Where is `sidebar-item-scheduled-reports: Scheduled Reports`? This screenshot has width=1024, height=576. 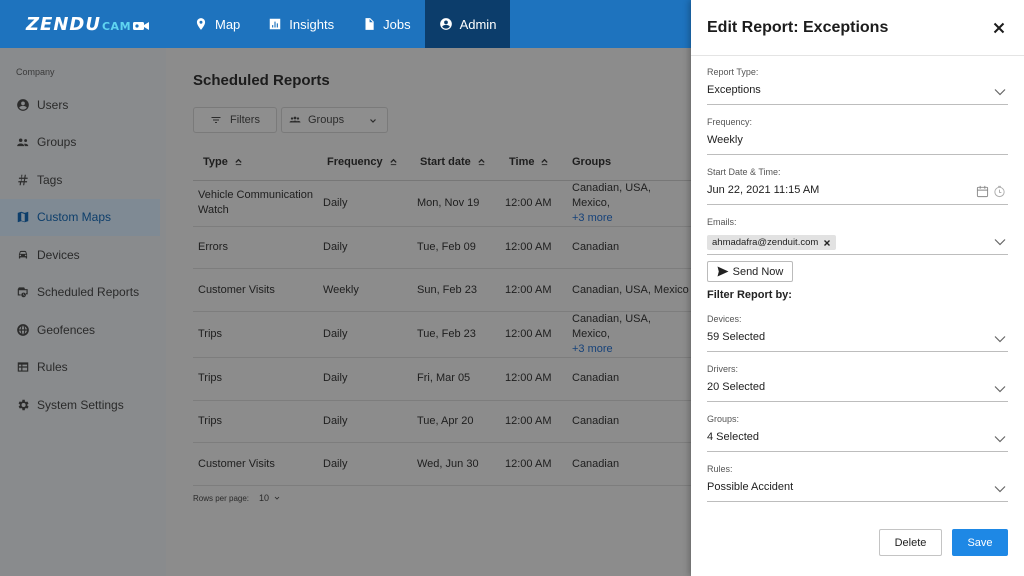
sidebar-item-scheduled-reports: Scheduled Reports is located at coordinates (83, 293).